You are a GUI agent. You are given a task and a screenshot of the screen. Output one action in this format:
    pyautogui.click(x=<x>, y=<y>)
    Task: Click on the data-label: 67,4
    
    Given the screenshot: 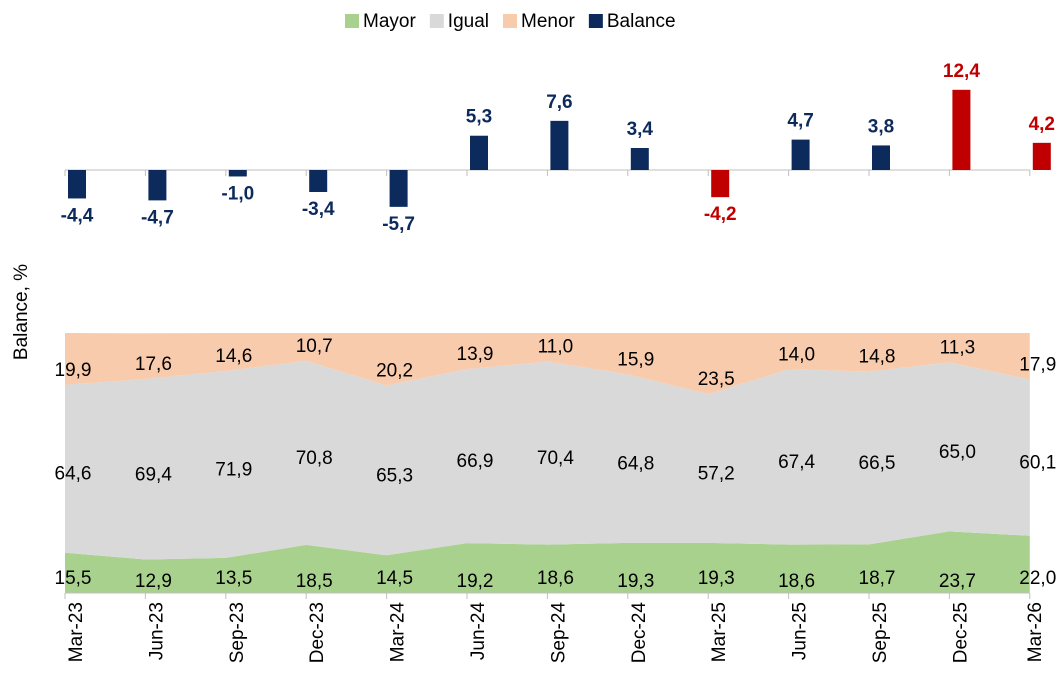 What is the action you would take?
    pyautogui.click(x=796, y=462)
    